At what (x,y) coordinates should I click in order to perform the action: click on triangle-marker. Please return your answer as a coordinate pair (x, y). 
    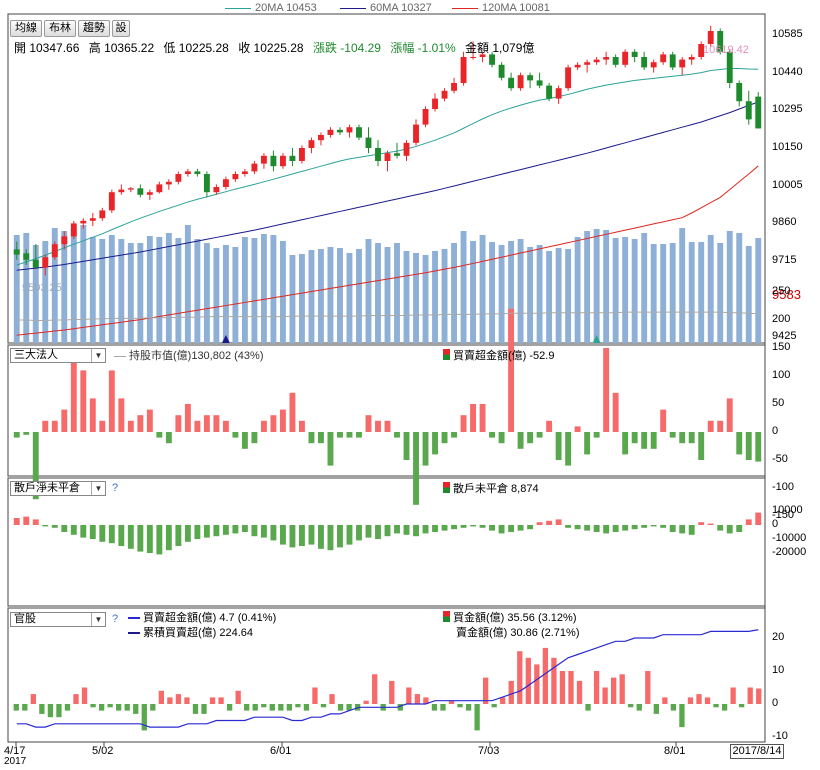
    Looking at the image, I should click on (225, 339).